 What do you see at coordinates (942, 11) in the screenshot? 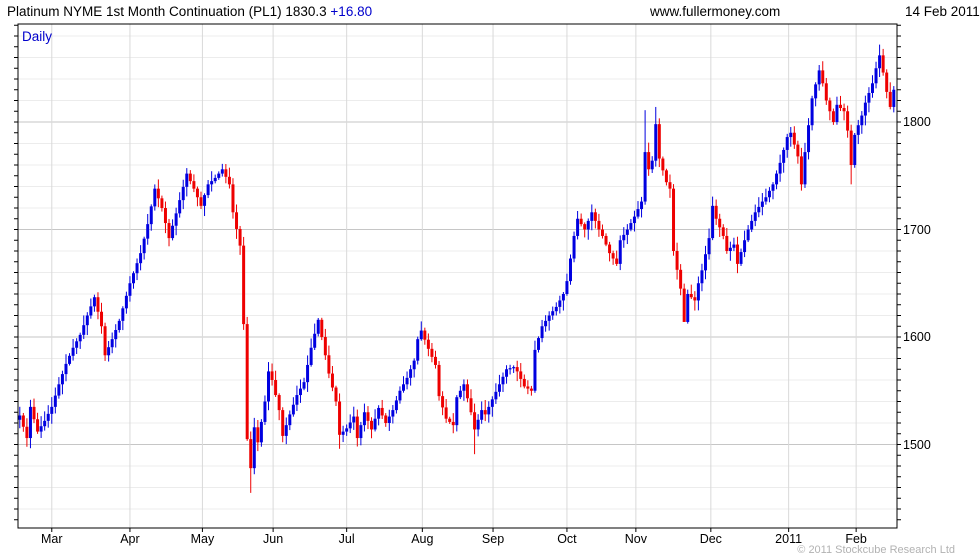
I see `chart-date: 14 Feb 2011` at bounding box center [942, 11].